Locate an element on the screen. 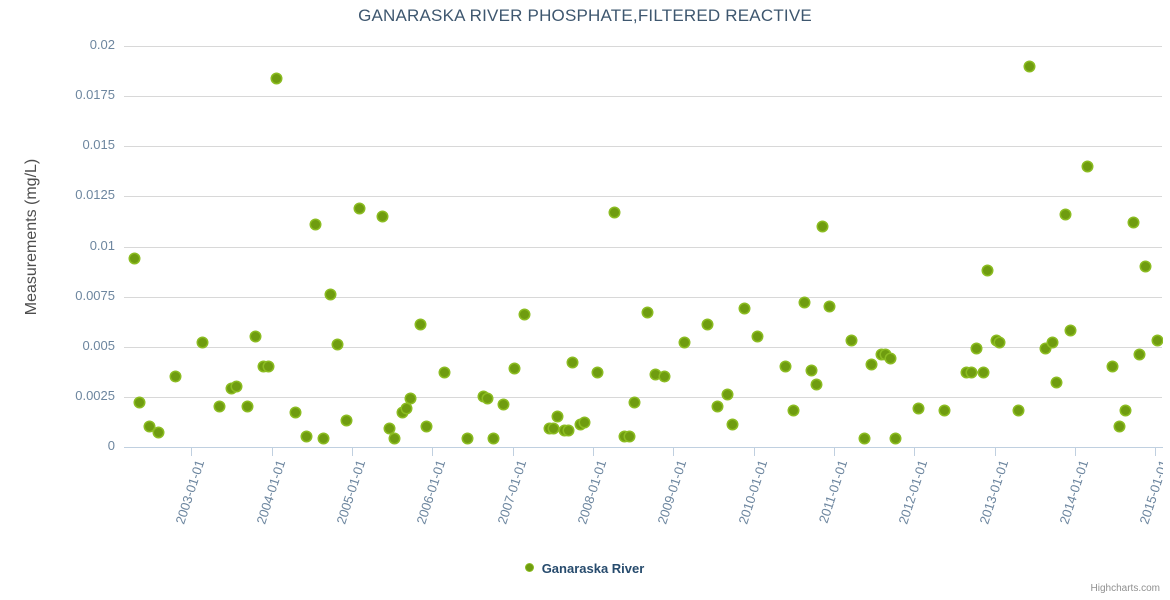 Image resolution: width=1170 pixels, height=600 pixels. highcharts-credits: Highcharts.com is located at coordinates (1125, 588).